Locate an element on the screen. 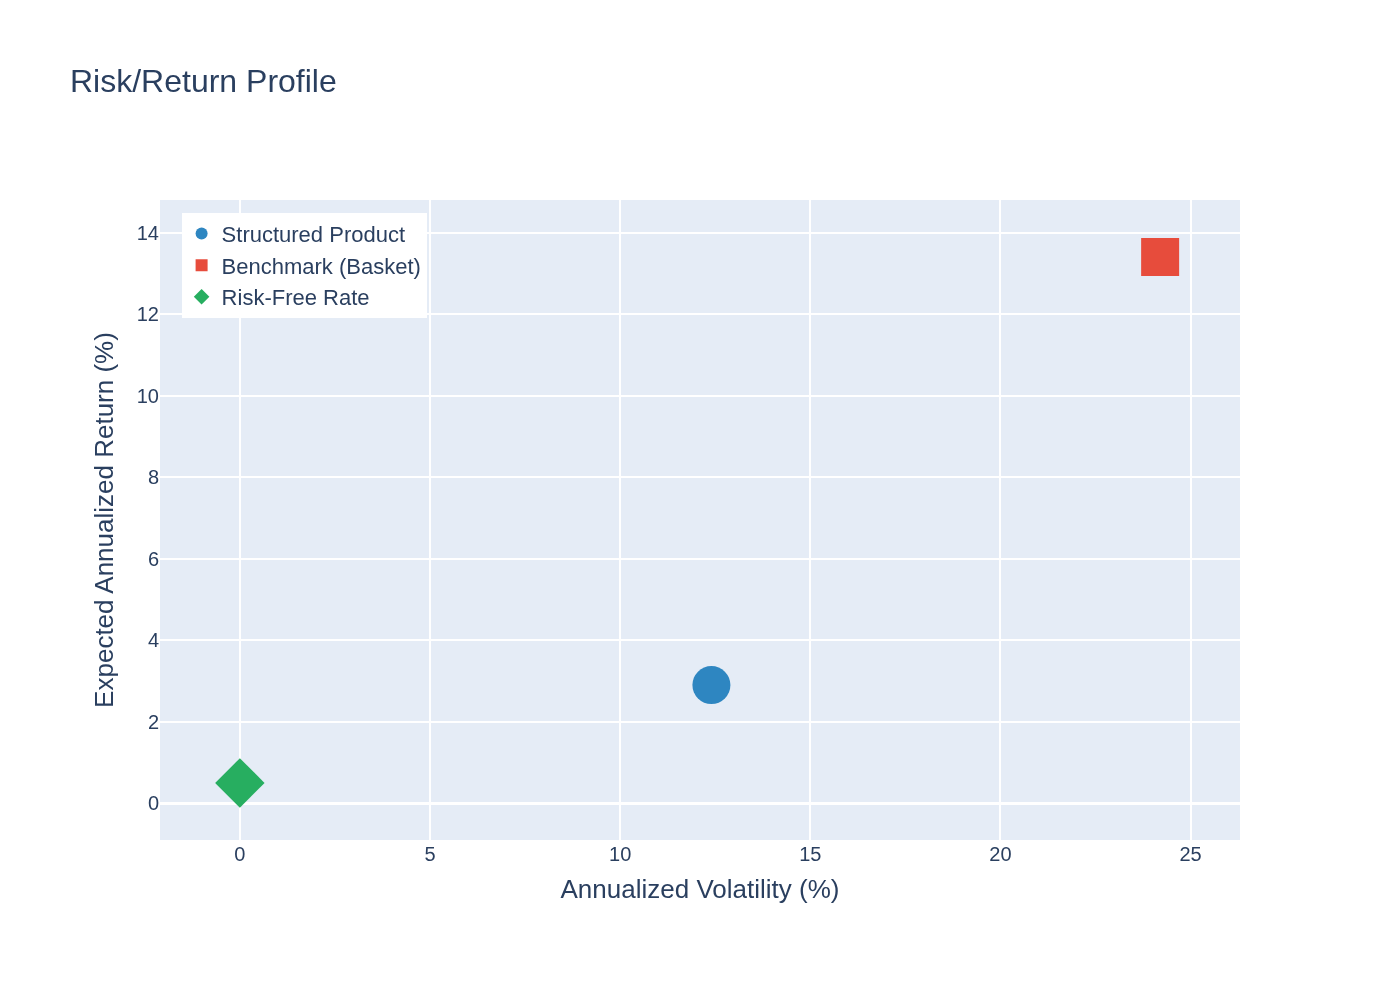  y-tick-label: 10 is located at coordinates (147, 395).